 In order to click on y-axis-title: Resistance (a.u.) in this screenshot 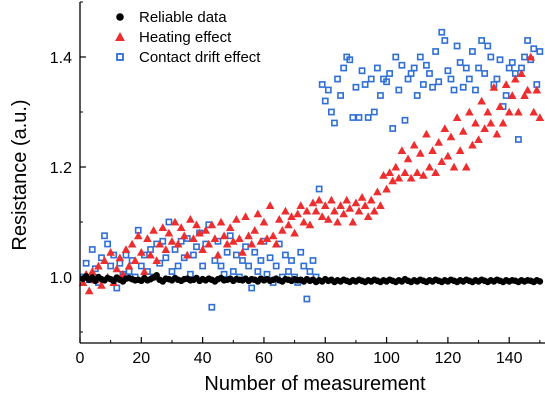, I will do `click(20, 174)`.